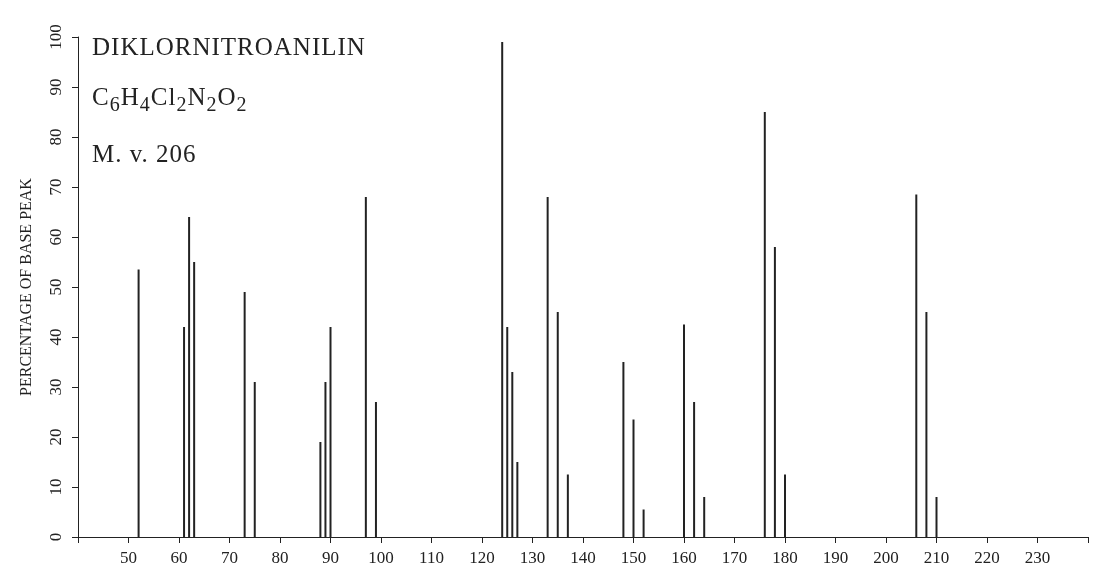 The height and width of the screenshot is (586, 1099). Describe the element at coordinates (229, 47) in the screenshot. I see `chart-title: DIKLORNITROANILIN` at that location.